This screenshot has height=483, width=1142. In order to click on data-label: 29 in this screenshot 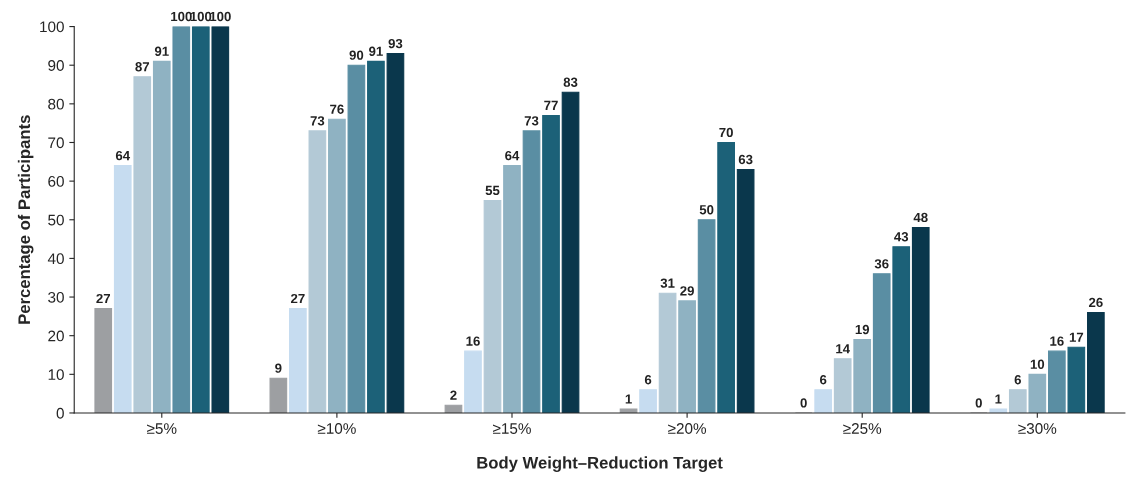, I will do `click(687, 291)`.